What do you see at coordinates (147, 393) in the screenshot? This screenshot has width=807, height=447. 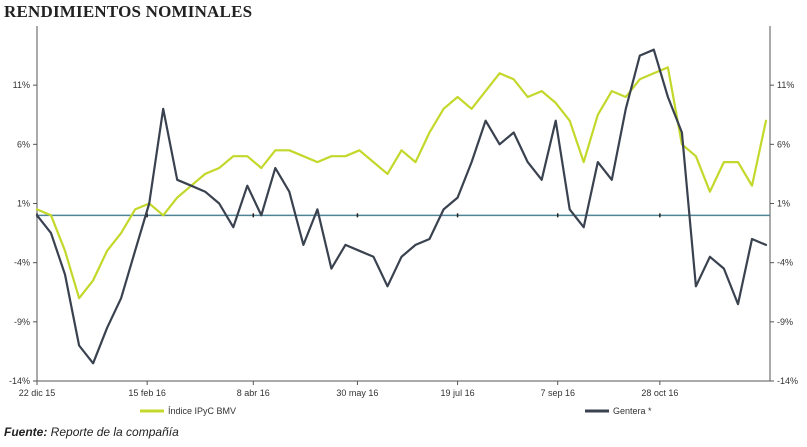 I see `x-tick-label: 15 feb 16` at bounding box center [147, 393].